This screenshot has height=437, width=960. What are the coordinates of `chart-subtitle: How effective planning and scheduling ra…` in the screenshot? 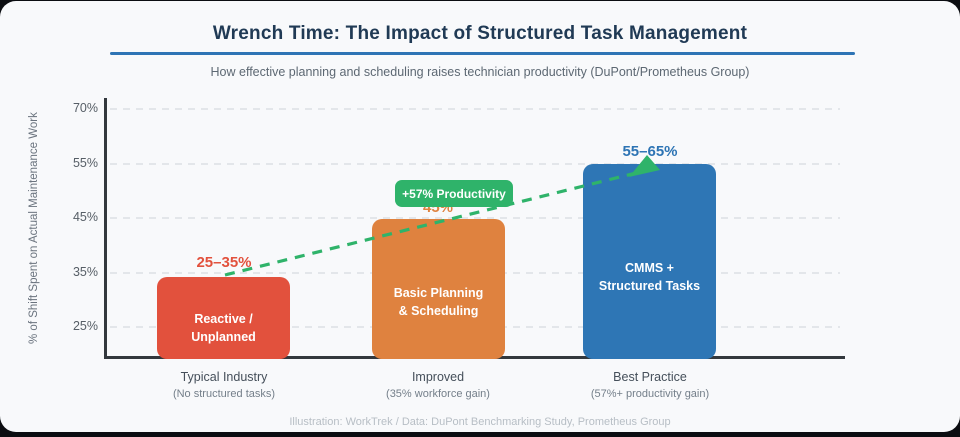 It's located at (480, 72).